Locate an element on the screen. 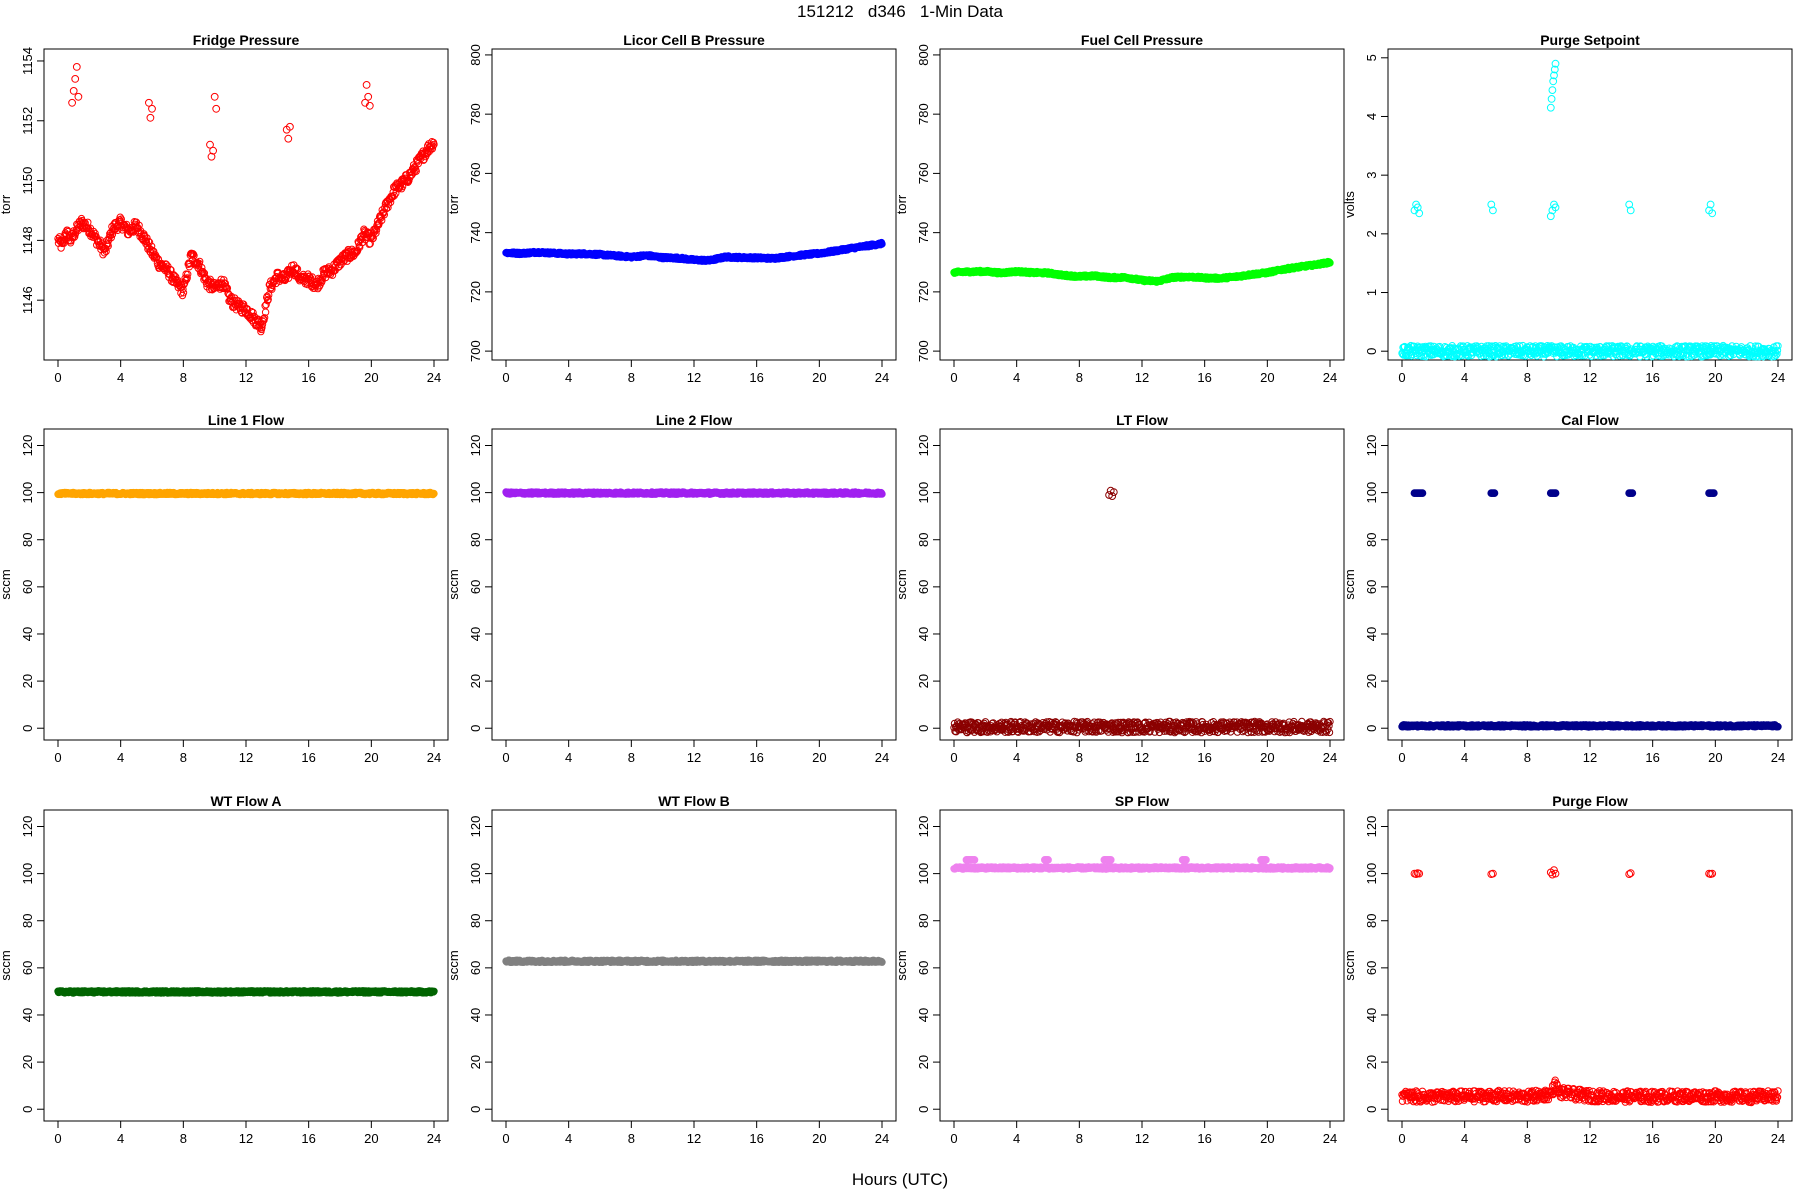 This screenshot has height=1200, width=1800. y-tick-label: 20 is located at coordinates (475, 681).